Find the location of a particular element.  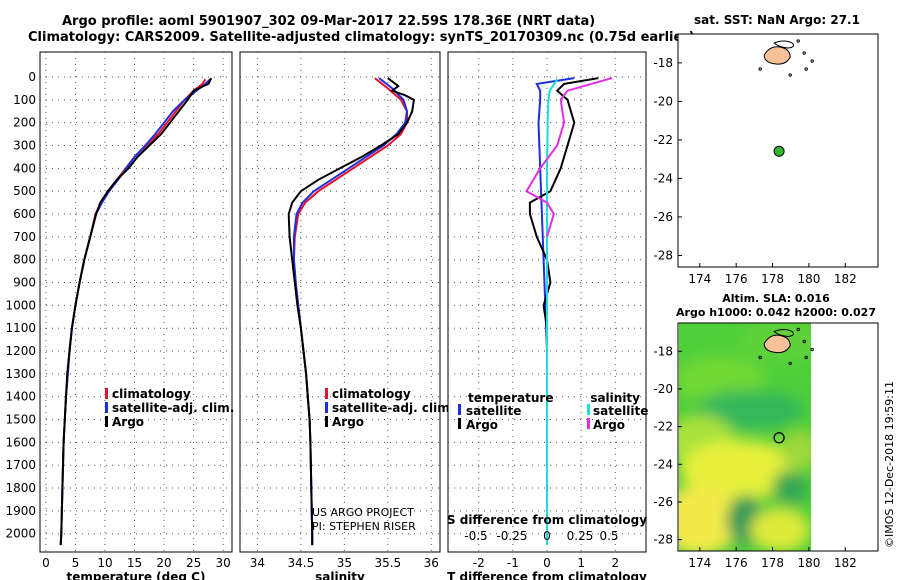

depth-tick-label: 1200 is located at coordinates (20, 351).